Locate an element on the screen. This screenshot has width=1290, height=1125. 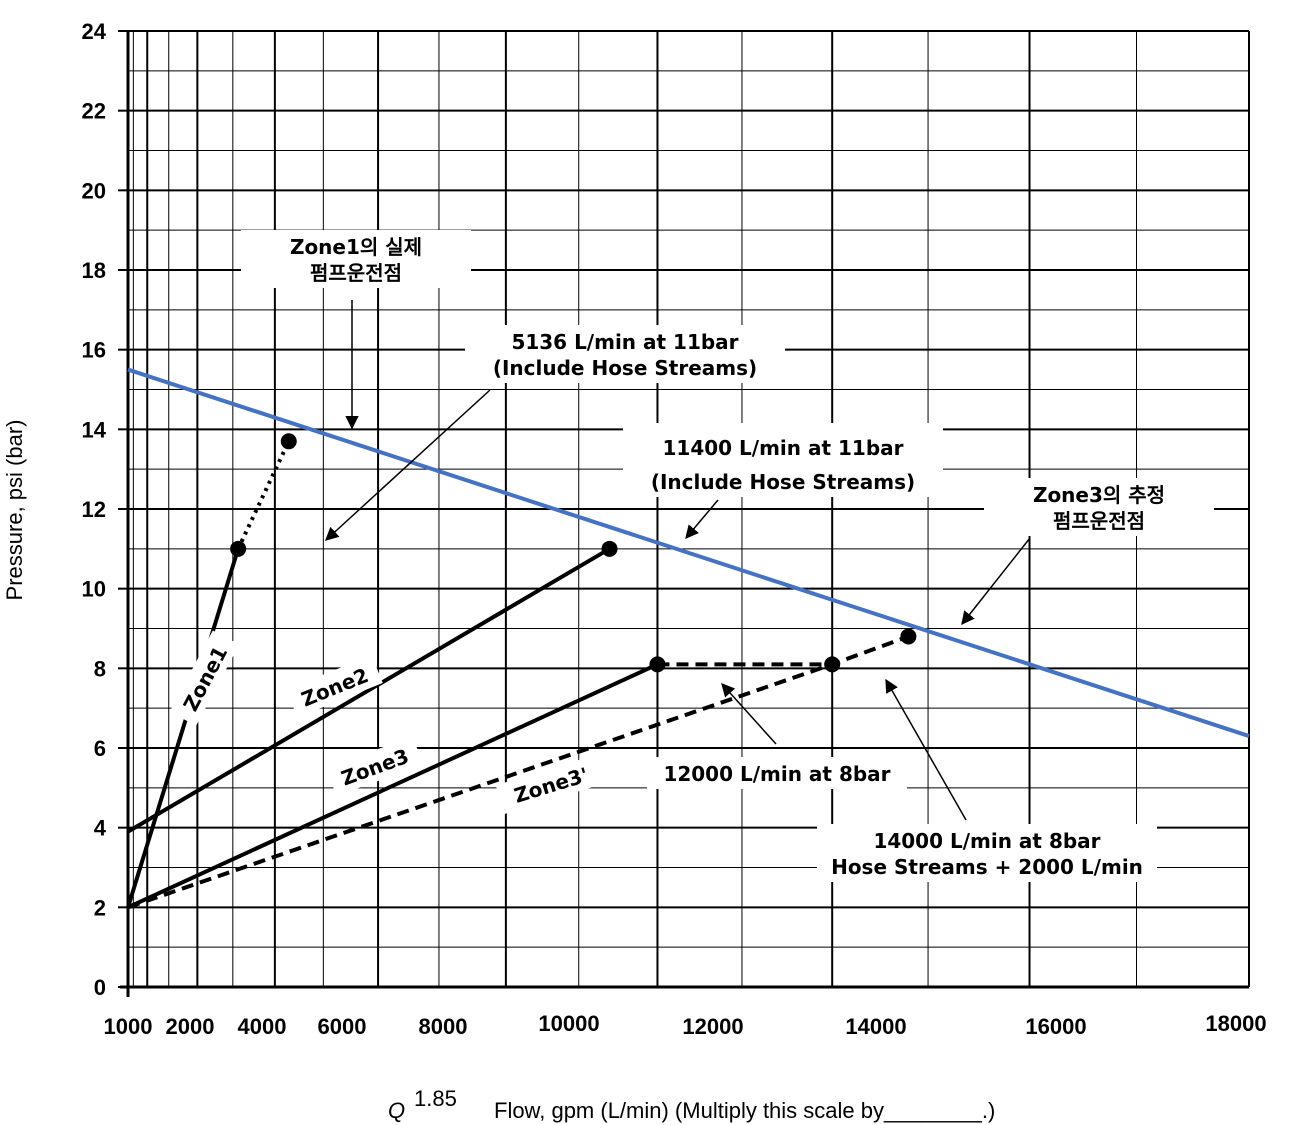
annotation-text: 14000 L/min at 8bar is located at coordinates (986, 841).